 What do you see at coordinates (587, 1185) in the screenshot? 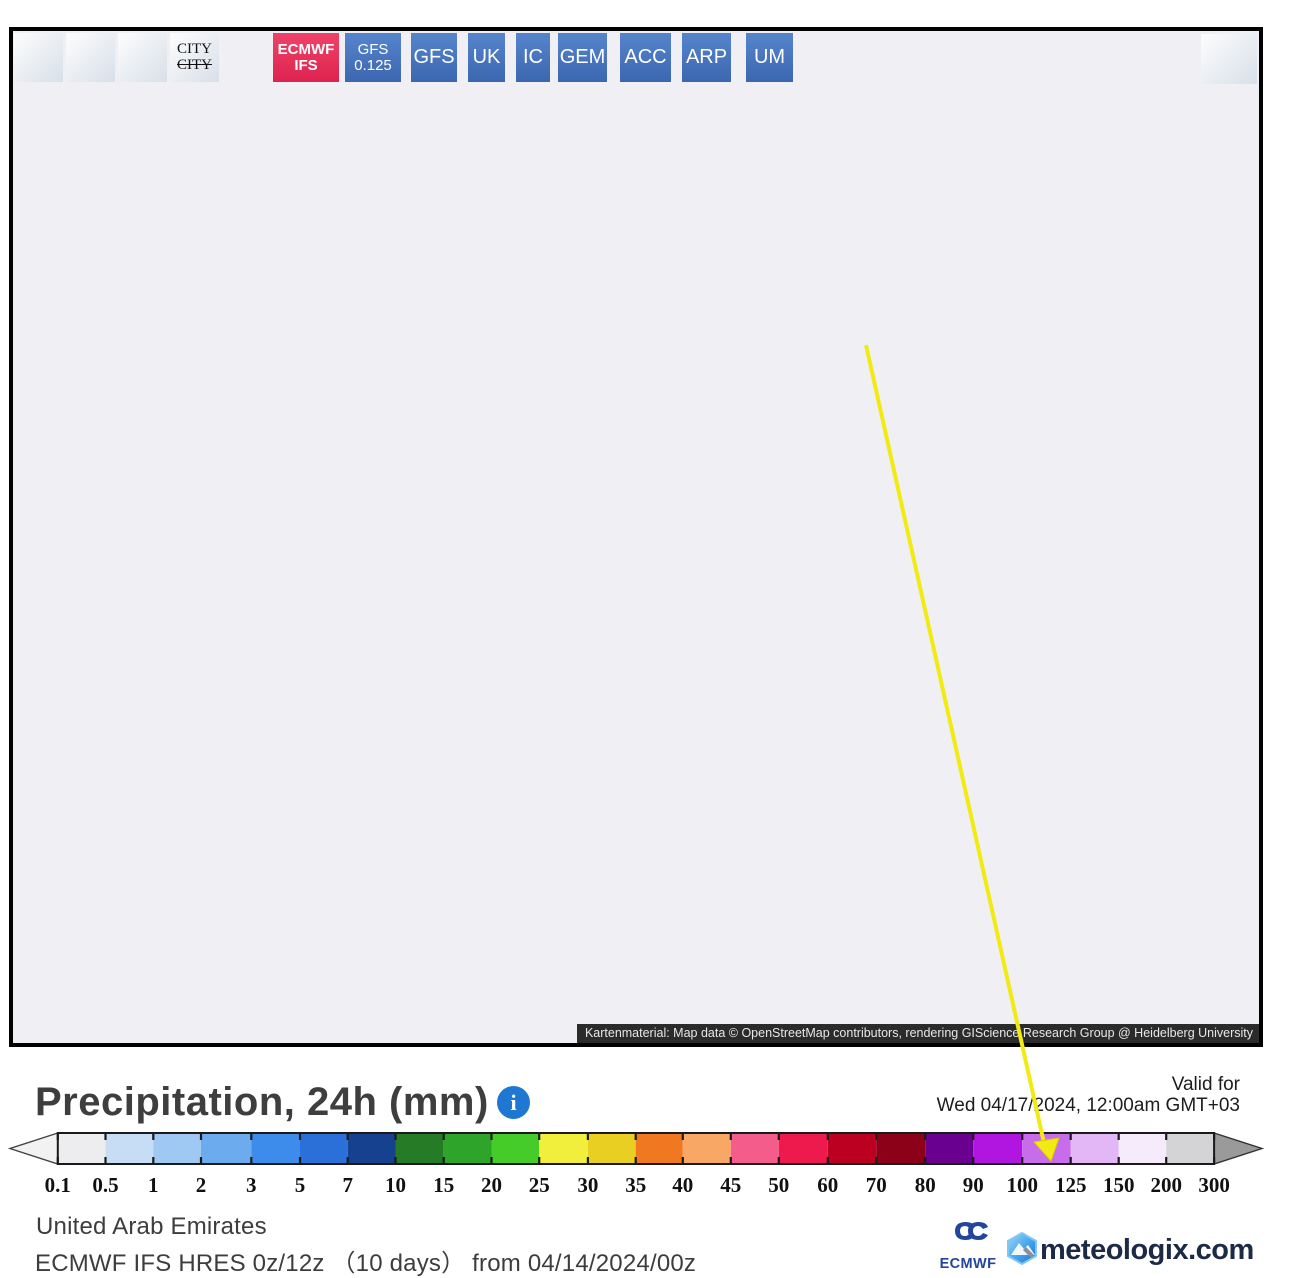
I see `svg-text: 30` at bounding box center [587, 1185].